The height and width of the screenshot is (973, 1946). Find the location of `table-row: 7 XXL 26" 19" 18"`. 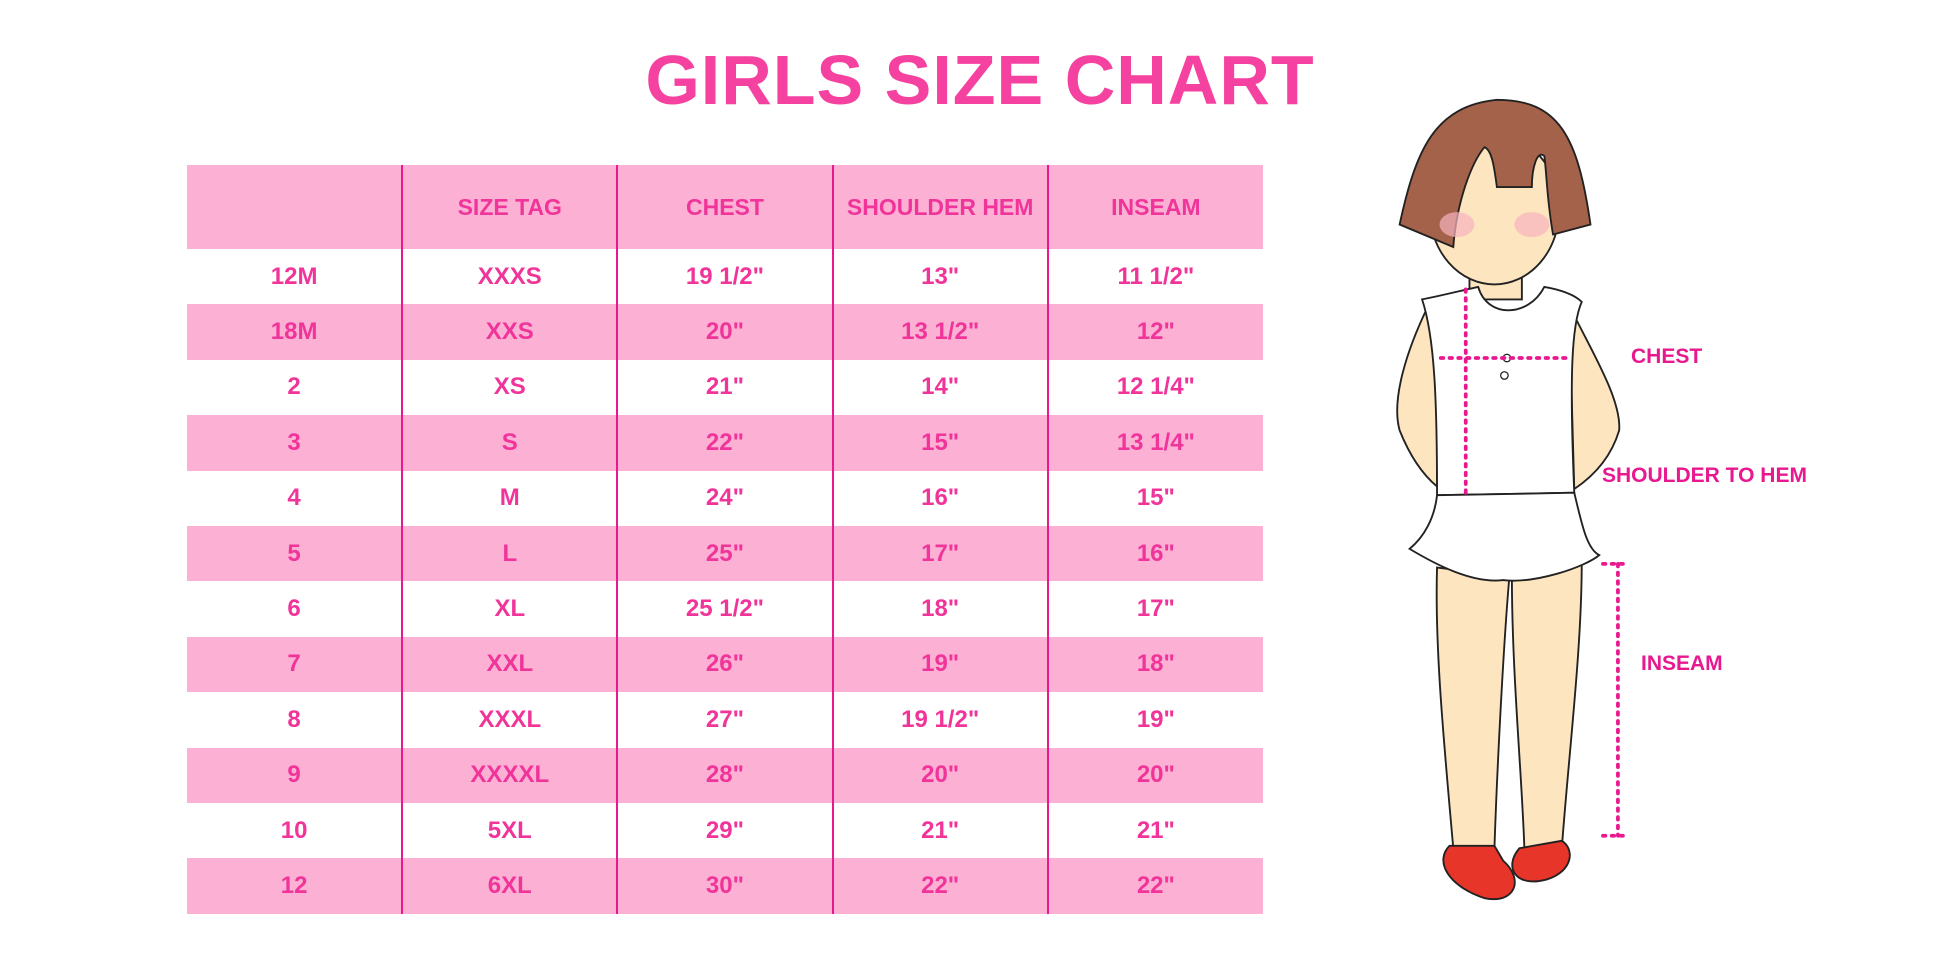

table-row: 7 XXL 26" 19" 18" is located at coordinates (725, 664).